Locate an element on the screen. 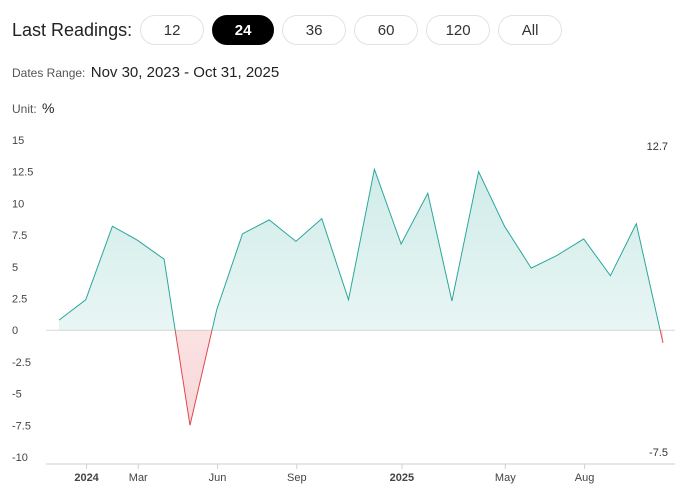  unit-label: Unit: is located at coordinates (24, 109).